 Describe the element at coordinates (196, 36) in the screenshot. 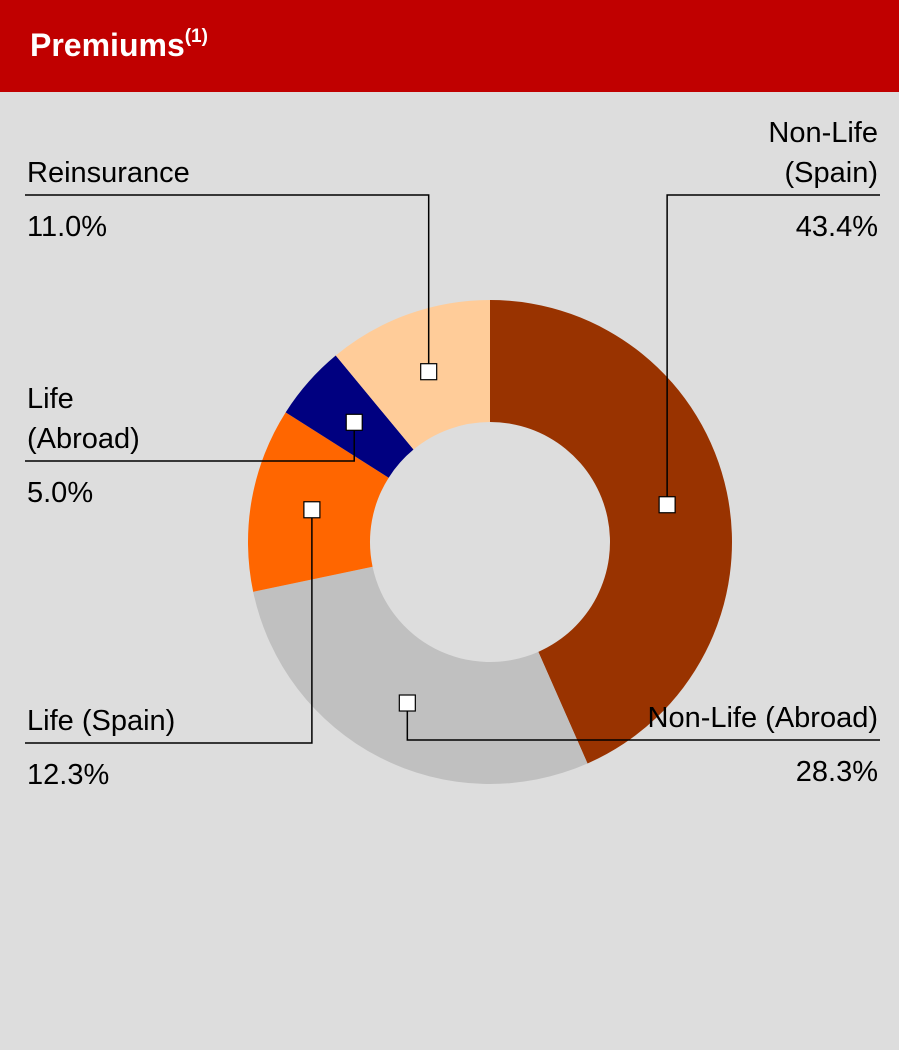

I see `title-note: (1)` at that location.